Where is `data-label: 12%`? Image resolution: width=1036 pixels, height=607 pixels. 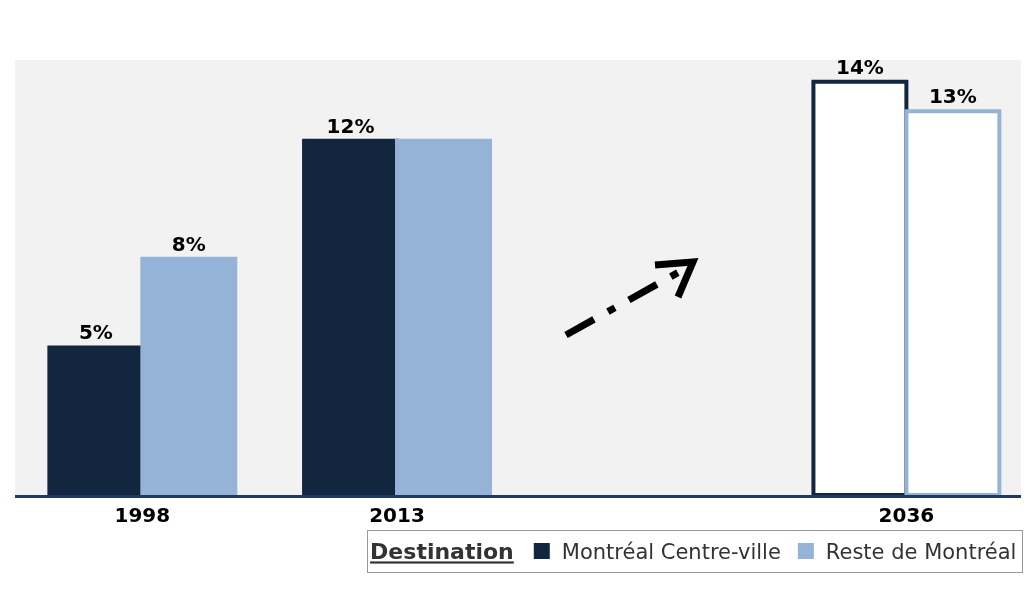
data-label: 12% is located at coordinates (350, 125).